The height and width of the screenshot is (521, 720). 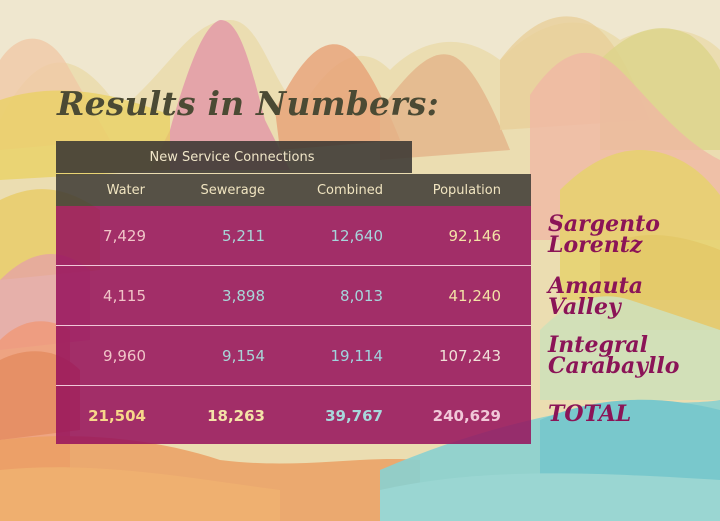 I want to click on cell-sewerage: 5,211, so click(x=243, y=235).